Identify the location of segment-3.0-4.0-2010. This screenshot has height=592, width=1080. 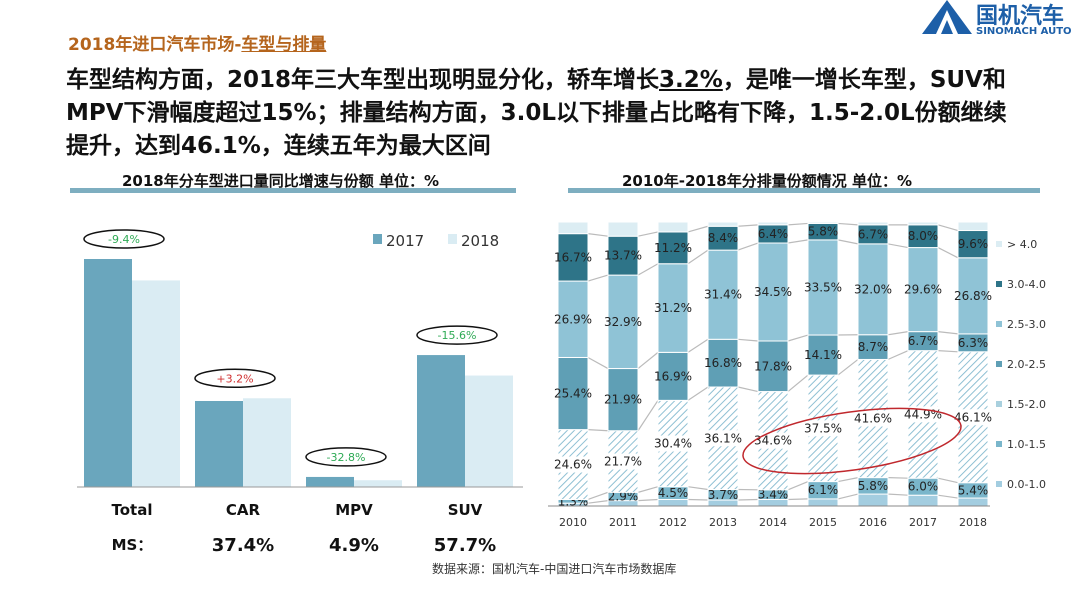
(573, 257).